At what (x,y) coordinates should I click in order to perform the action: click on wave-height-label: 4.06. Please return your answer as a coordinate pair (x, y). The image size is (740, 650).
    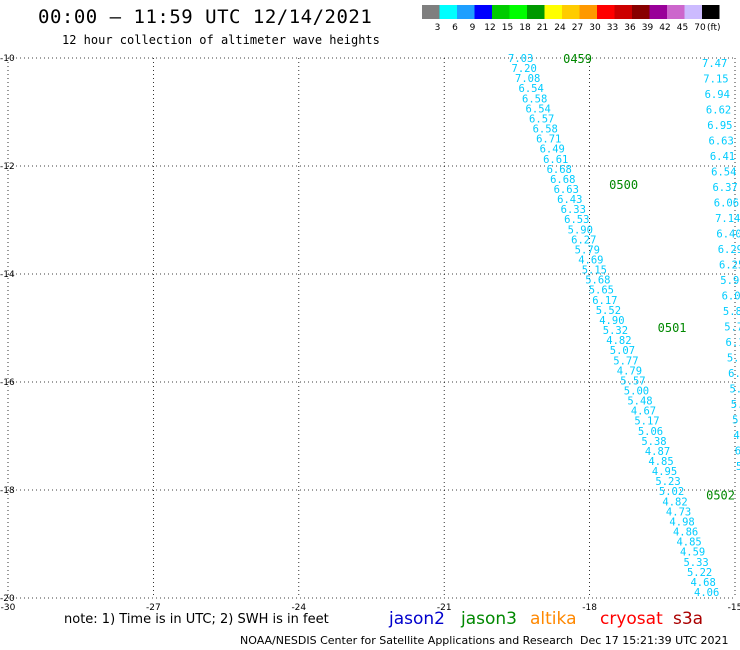
    Looking at the image, I should click on (706, 593).